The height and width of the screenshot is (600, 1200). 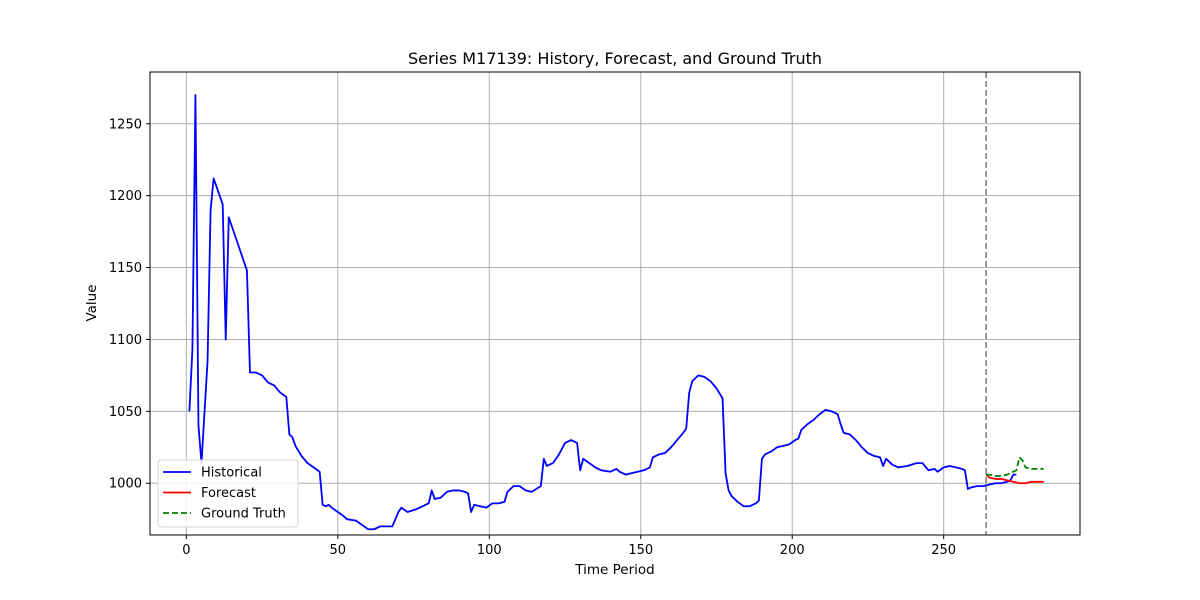 What do you see at coordinates (186, 550) in the screenshot?
I see `x-tick-label: 0` at bounding box center [186, 550].